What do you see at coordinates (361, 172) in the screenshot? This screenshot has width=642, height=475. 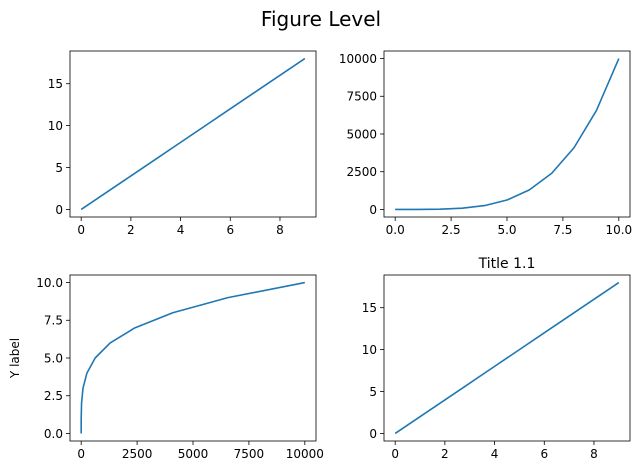 I see `y-tick-label: 2500` at bounding box center [361, 172].